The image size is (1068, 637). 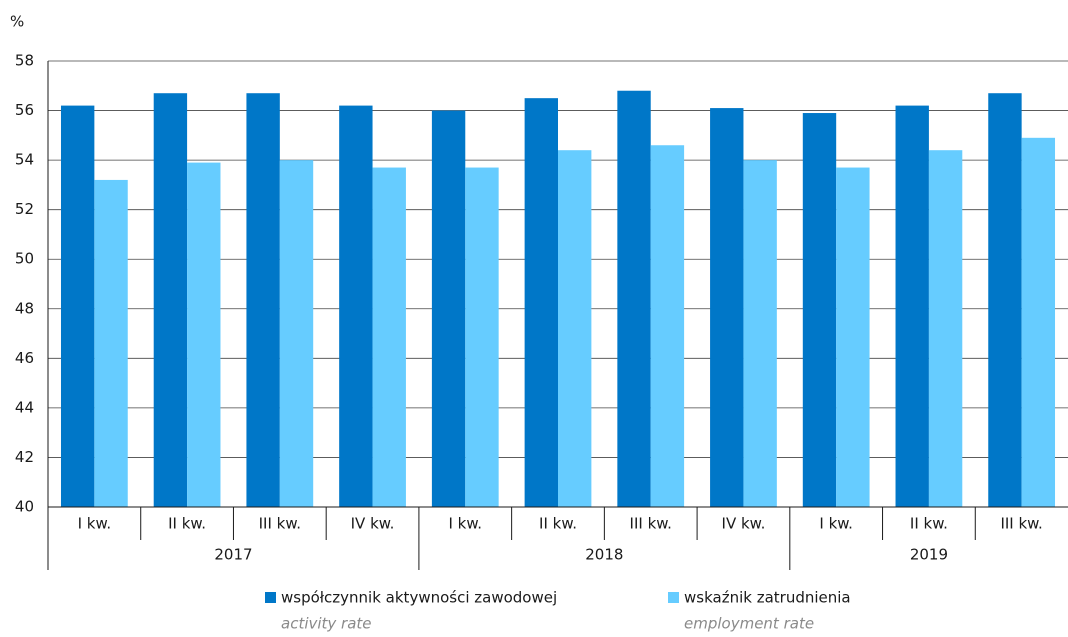 I want to click on y-tick-label: 50, so click(x=24, y=259).